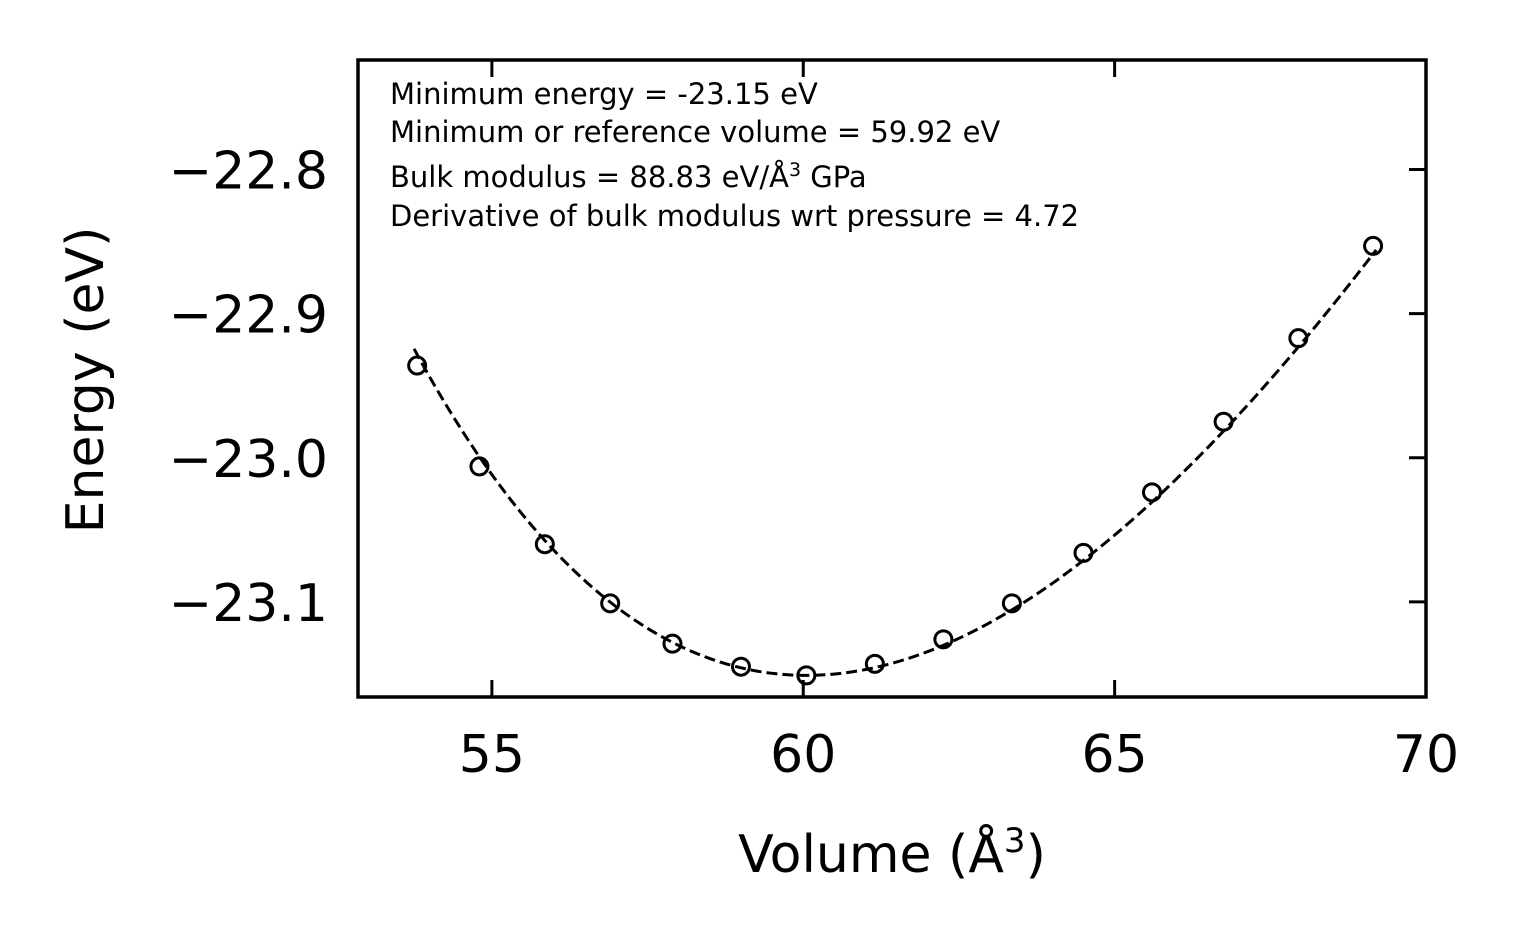  Describe the element at coordinates (1115, 755) in the screenshot. I see `x-tick-label: 65` at that location.